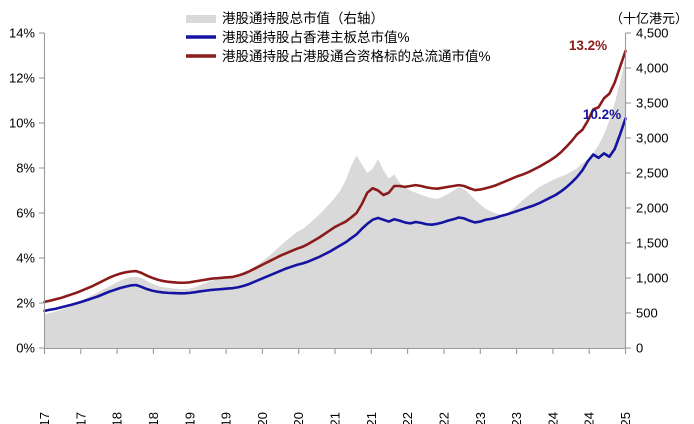 The height and width of the screenshot is (424, 694). I want to click on x-axis-tick-label: Aug-23, so click(516, 418).